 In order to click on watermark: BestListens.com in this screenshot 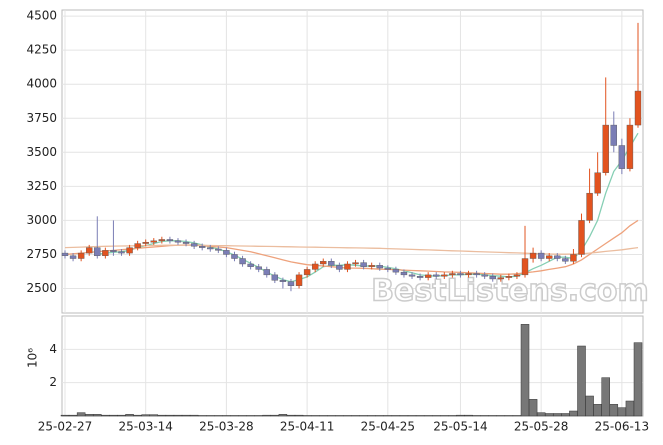, I will do `click(510, 291)`.